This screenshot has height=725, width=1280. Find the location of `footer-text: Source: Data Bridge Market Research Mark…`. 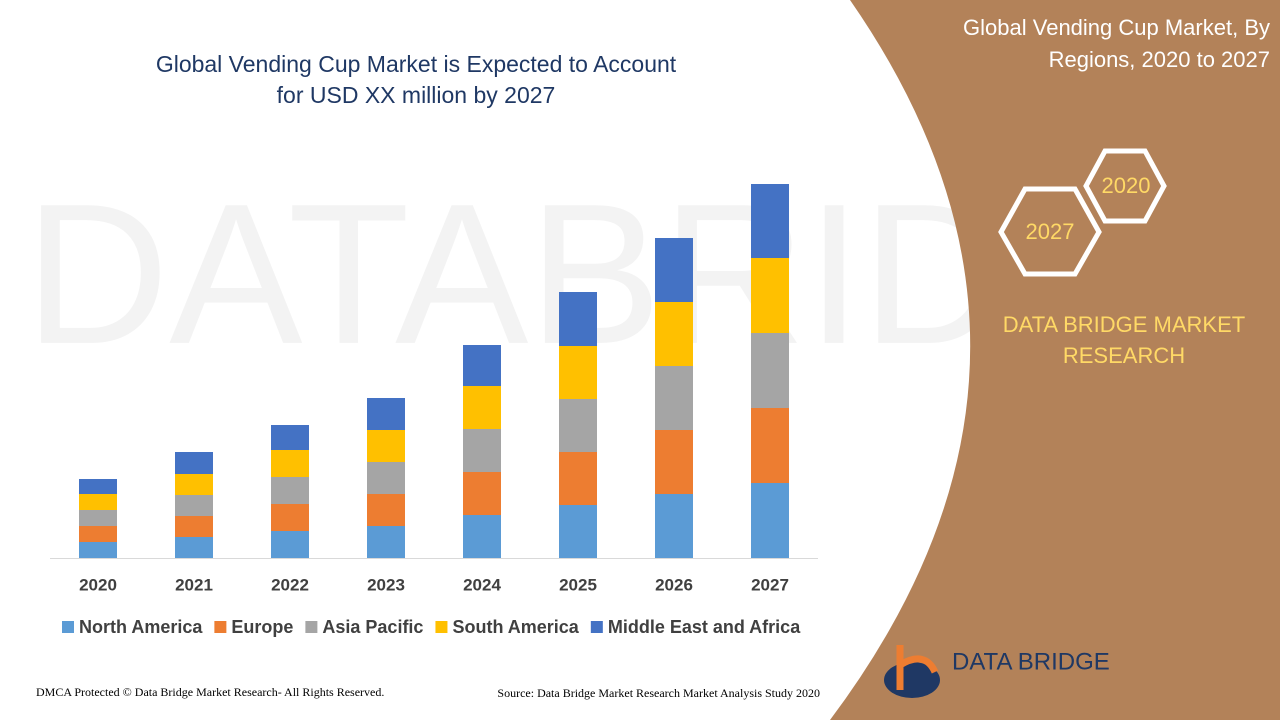

footer-text: Source: Data Bridge Market Research Mark… is located at coordinates (658, 693).